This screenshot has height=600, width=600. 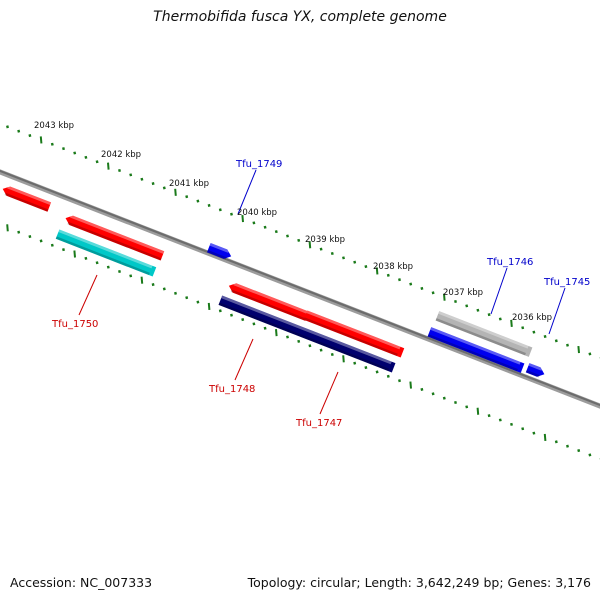 What do you see at coordinates (475, 346) in the screenshot?
I see `gene-blue-tfu-1746-highlight` at bounding box center [475, 346].